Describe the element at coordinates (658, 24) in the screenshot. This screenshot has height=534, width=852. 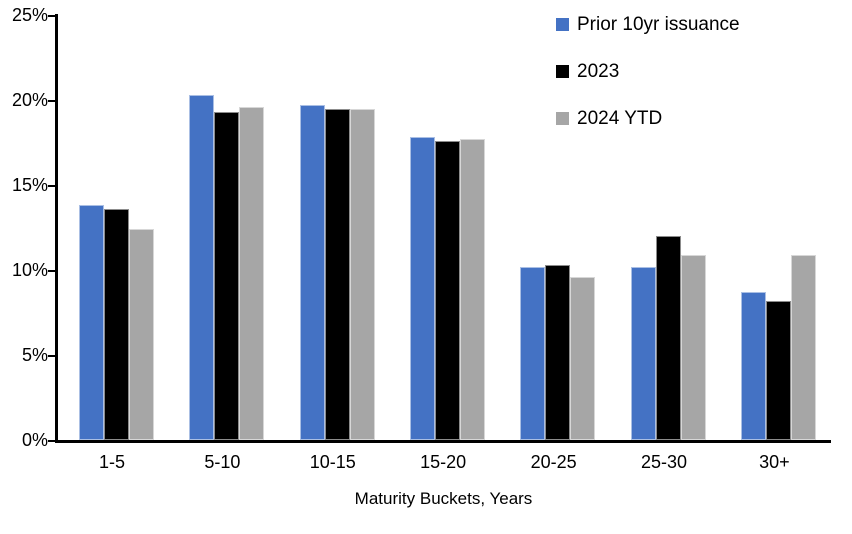
I see `legend-label: Prior 10yr issuance` at that location.